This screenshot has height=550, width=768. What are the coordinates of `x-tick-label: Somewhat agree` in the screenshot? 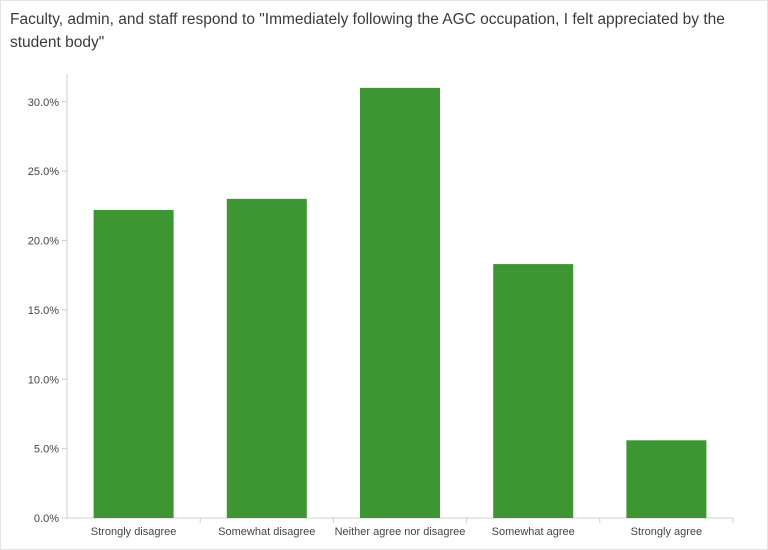 It's located at (533, 532).